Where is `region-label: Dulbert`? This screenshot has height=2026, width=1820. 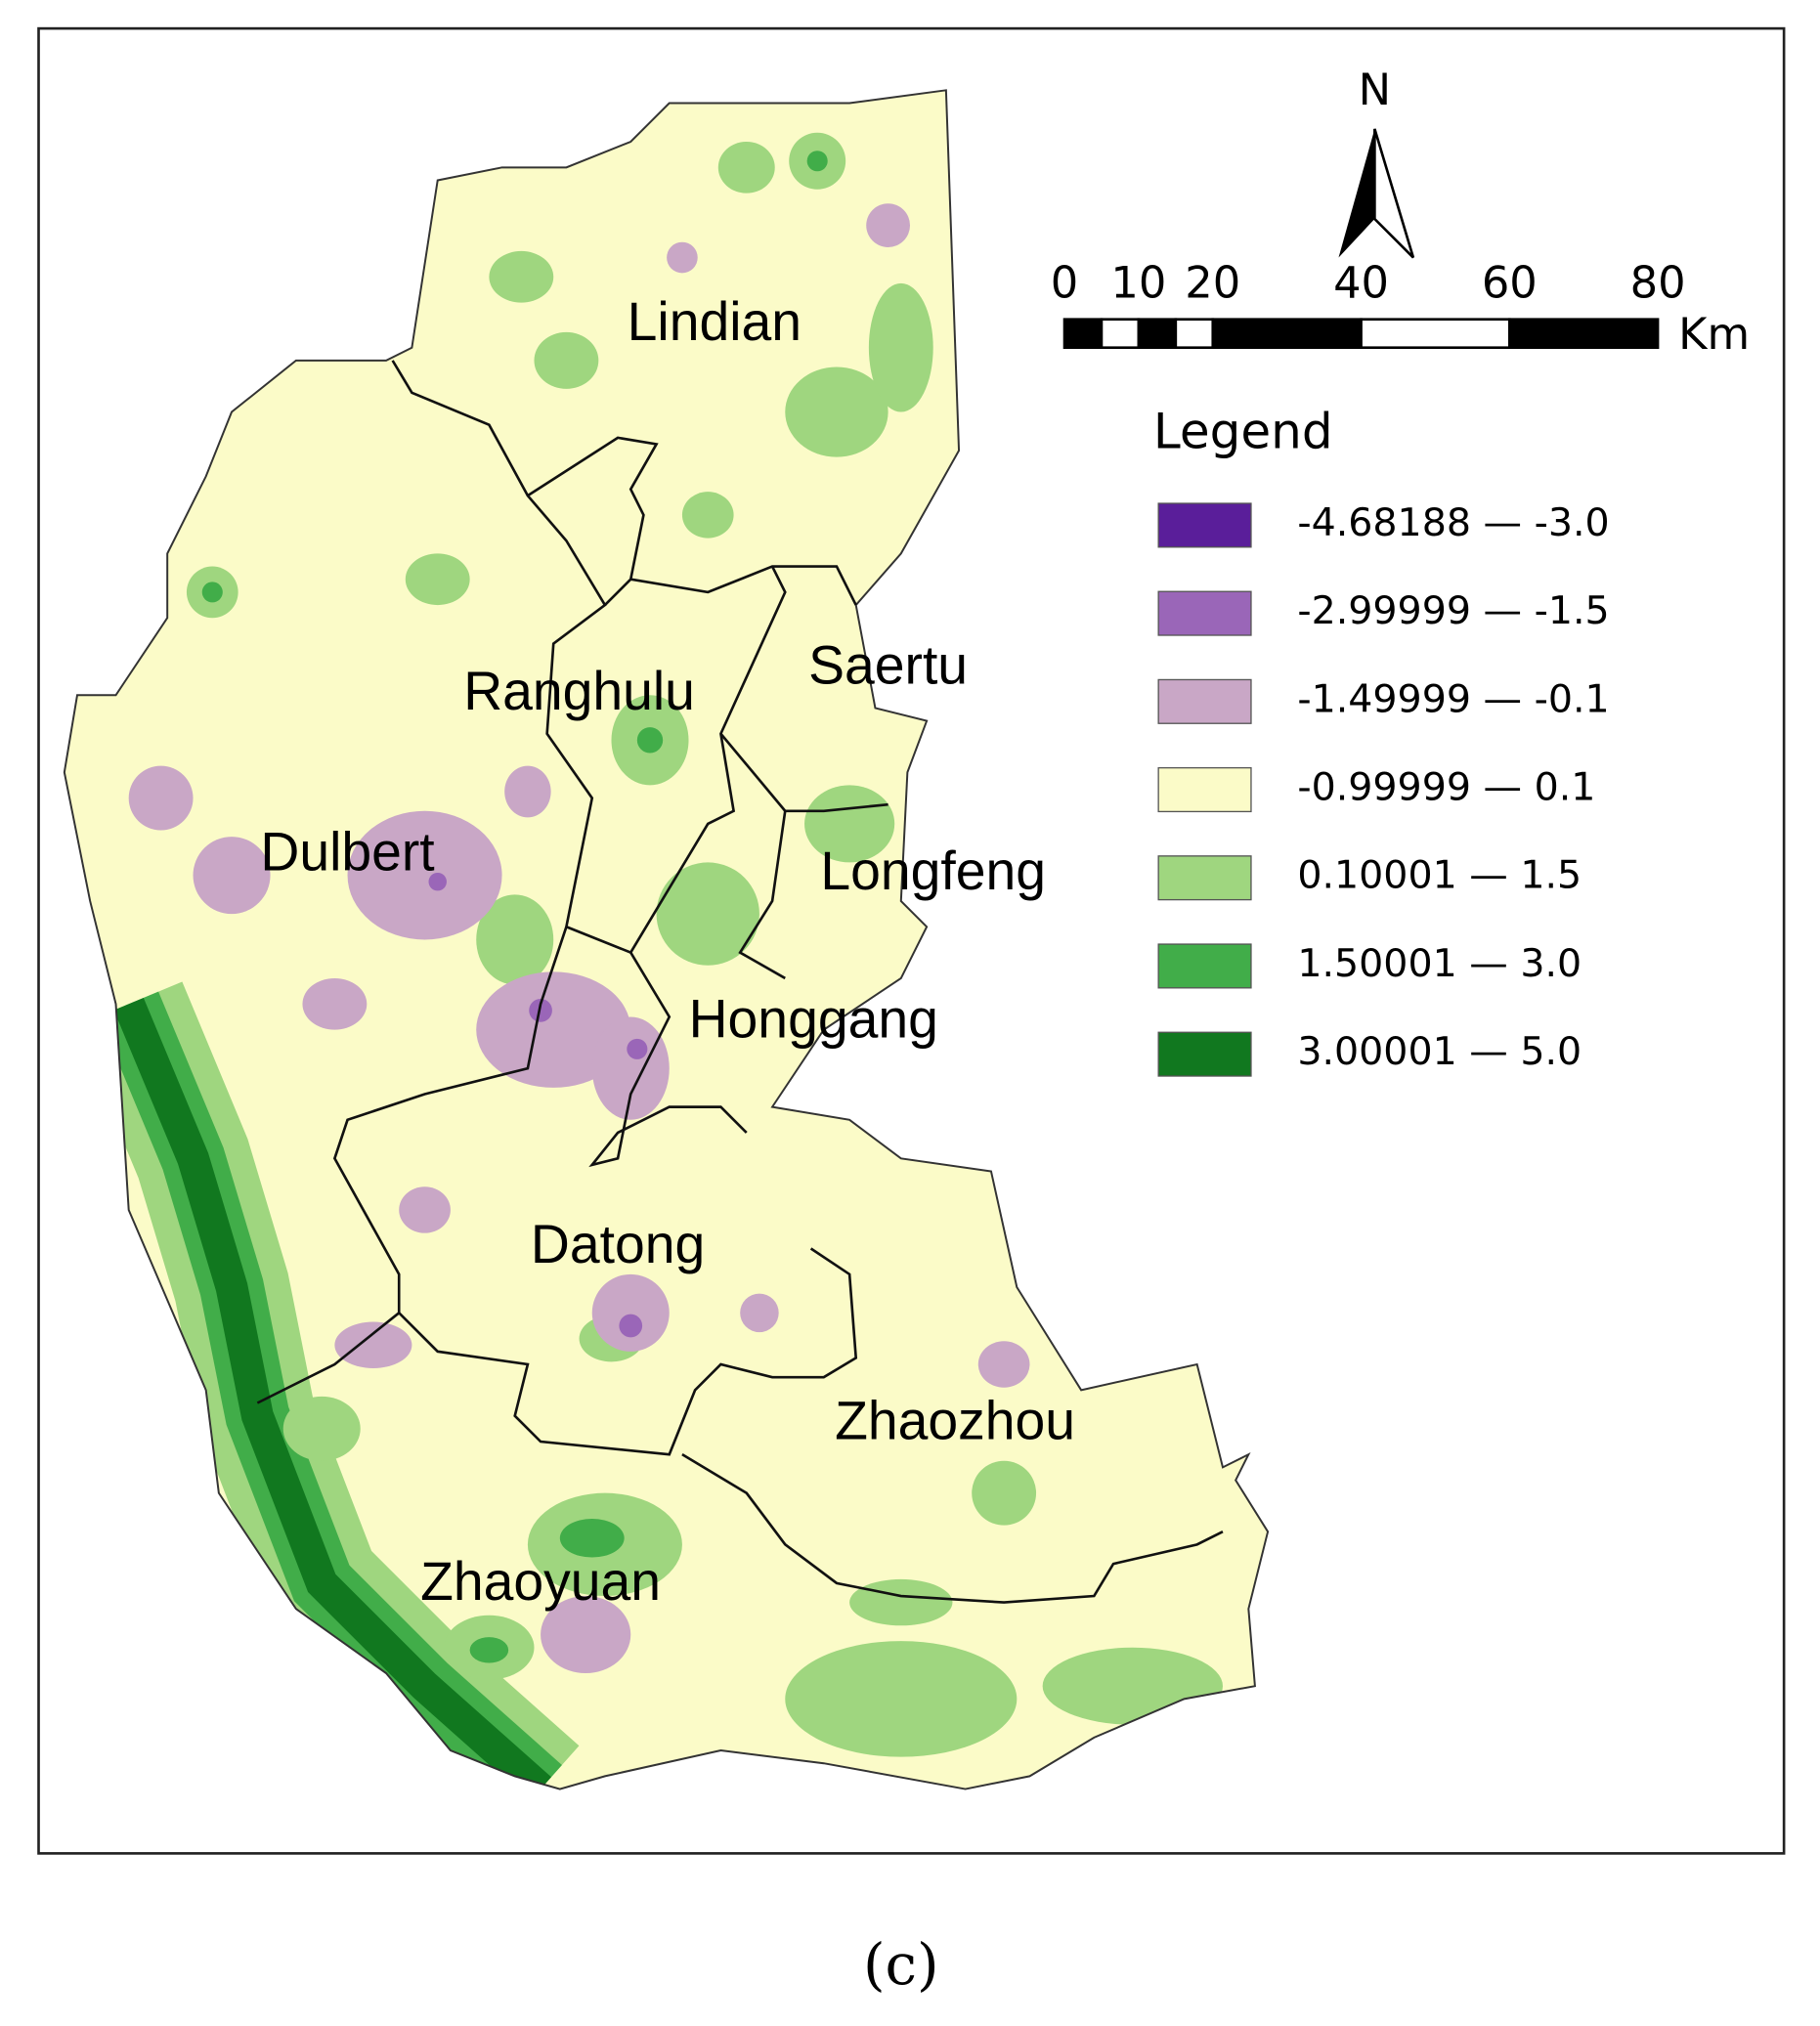 region-label: Dulbert is located at coordinates (347, 851).